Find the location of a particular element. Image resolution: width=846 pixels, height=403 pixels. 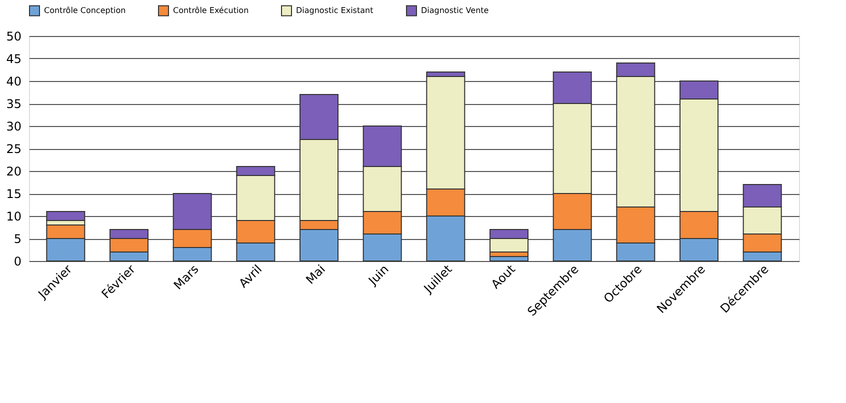

y-tick-label: 35 is located at coordinates (14, 104).